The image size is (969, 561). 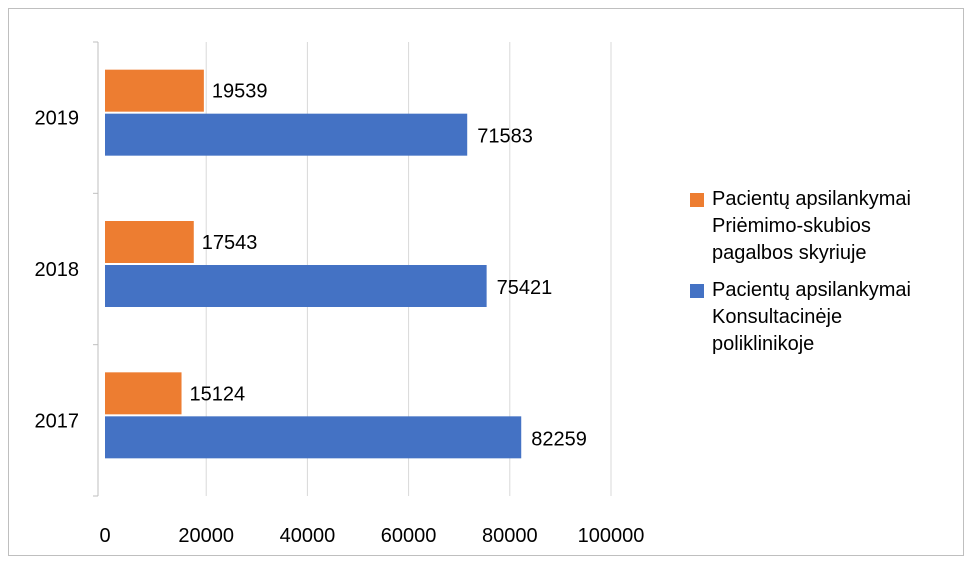 I want to click on x-tick-label: 80000, so click(x=510, y=536).